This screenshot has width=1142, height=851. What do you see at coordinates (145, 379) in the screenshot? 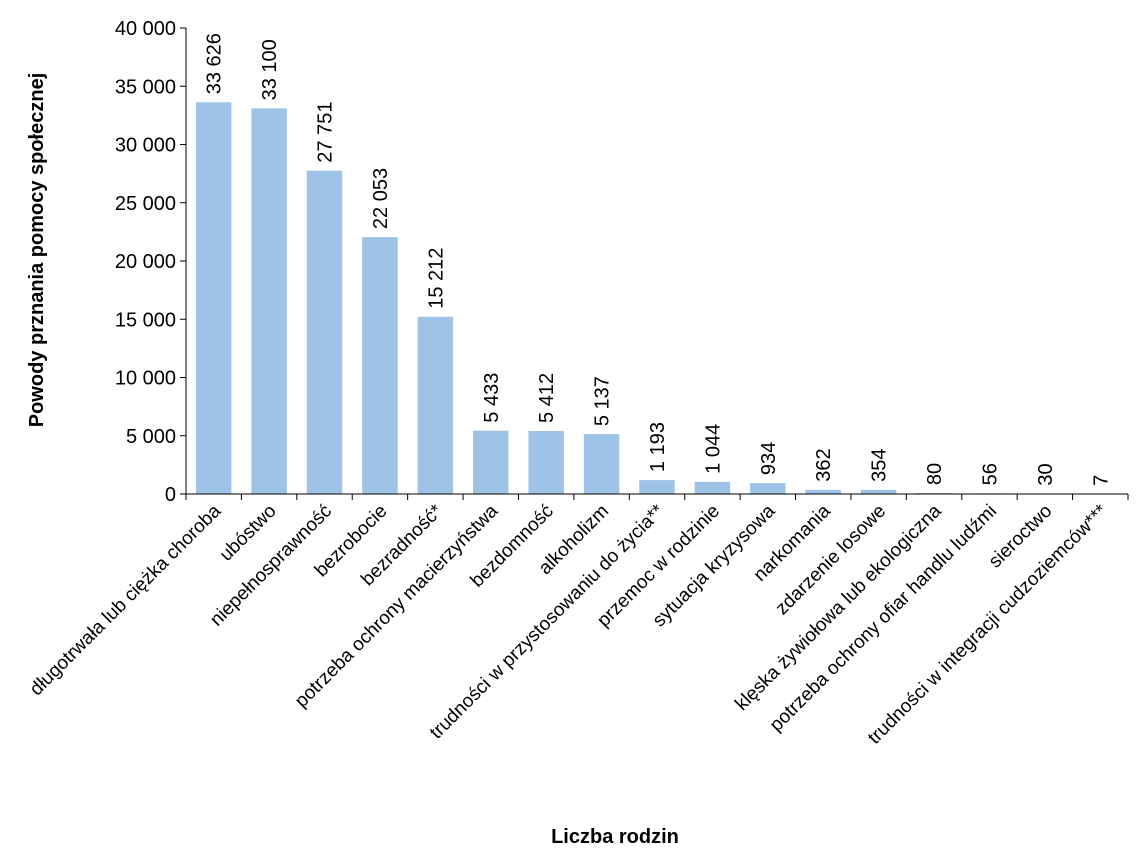
I see `y-tick-label: 10 000` at bounding box center [145, 379].